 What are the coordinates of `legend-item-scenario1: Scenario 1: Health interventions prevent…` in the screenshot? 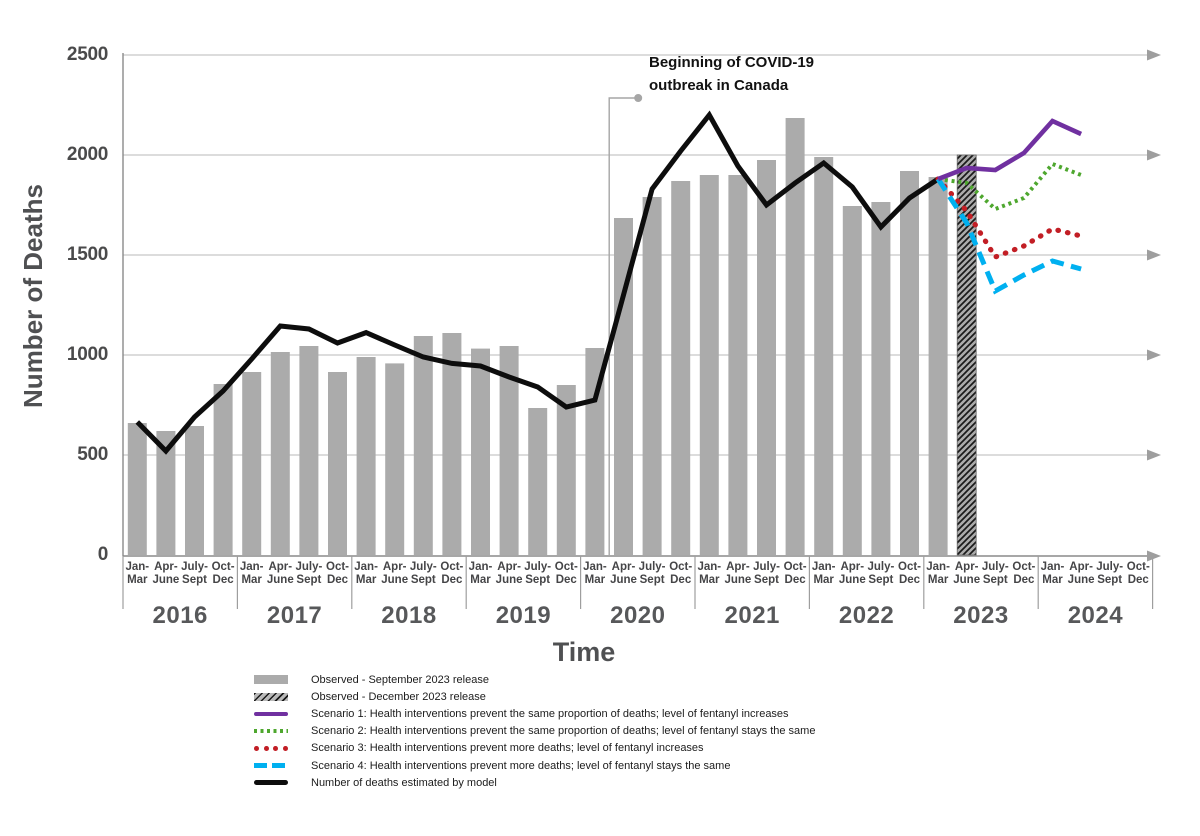 It's located at (534, 713).